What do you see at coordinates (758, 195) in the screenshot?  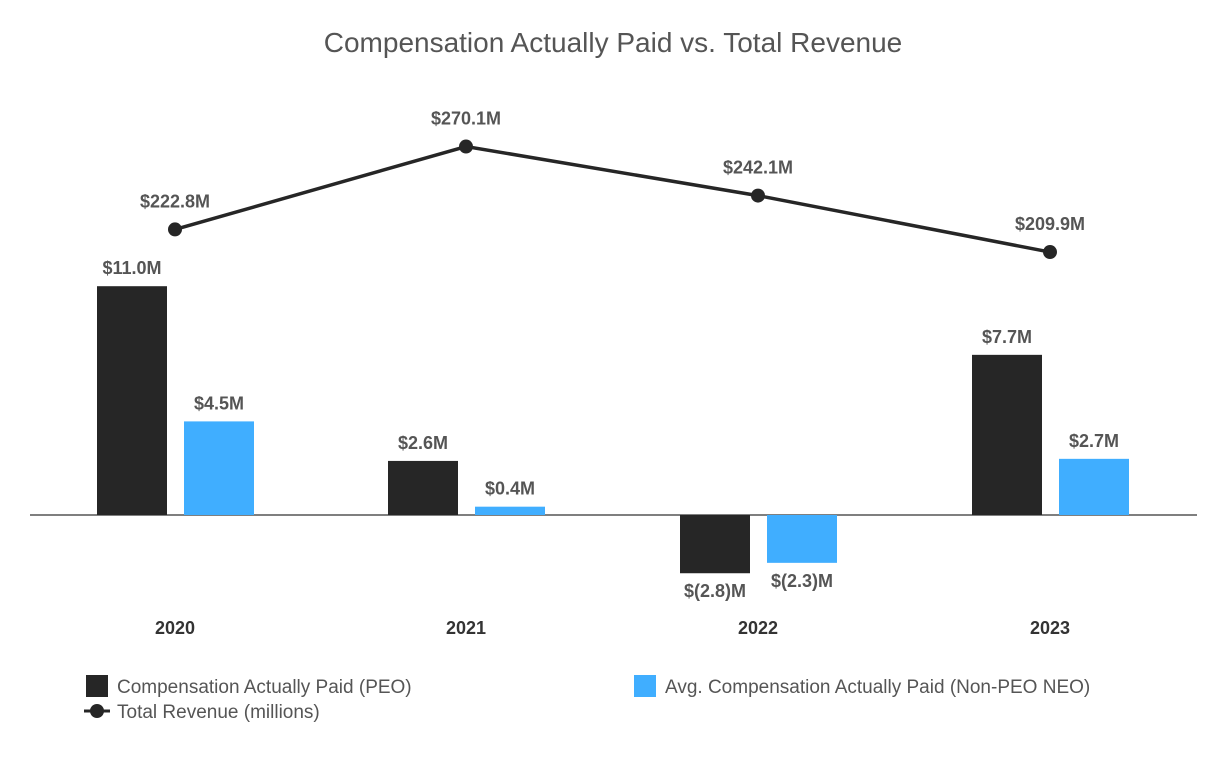 I see `revenue-point-2022` at bounding box center [758, 195].